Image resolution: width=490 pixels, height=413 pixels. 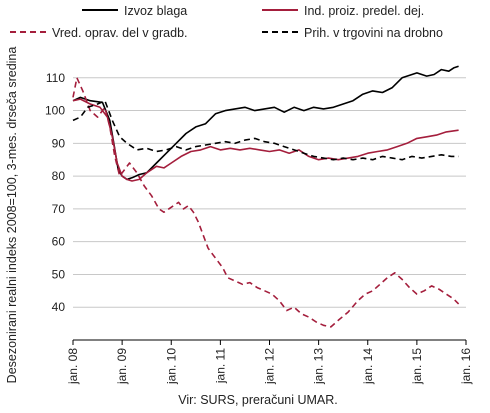 What do you see at coordinates (258, 400) in the screenshot?
I see `source-note: Vir: SURS, preračuni UMAR.` at bounding box center [258, 400].